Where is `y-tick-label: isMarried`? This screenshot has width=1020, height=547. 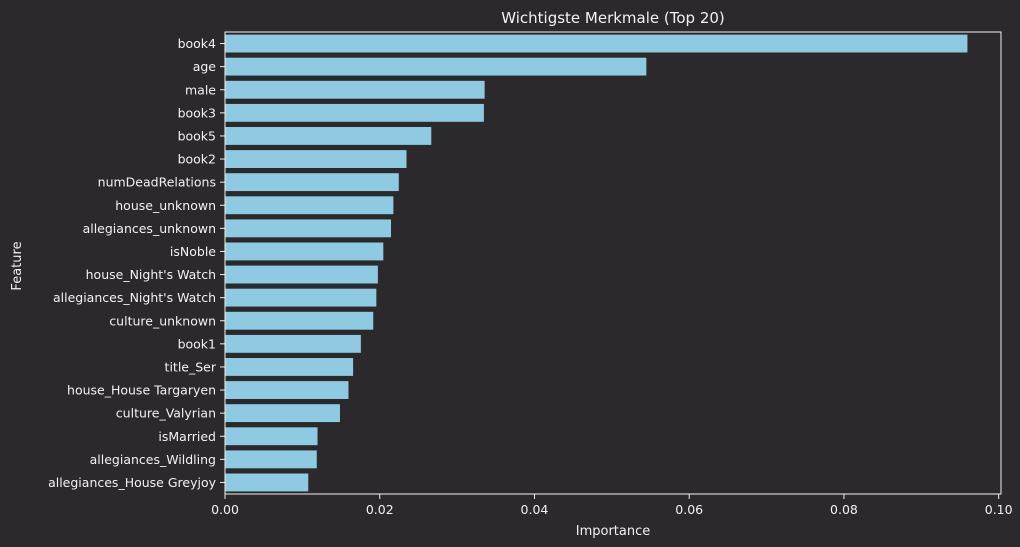 y-tick-label: isMarried is located at coordinates (187, 436).